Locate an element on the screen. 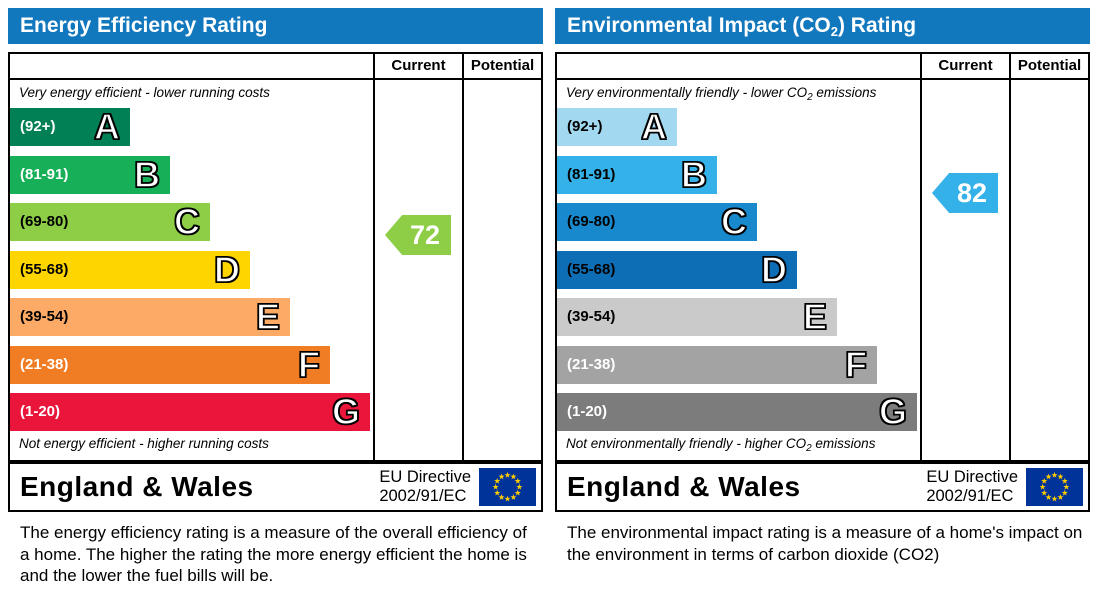  energy-band-E-letter: E is located at coordinates (268, 316).